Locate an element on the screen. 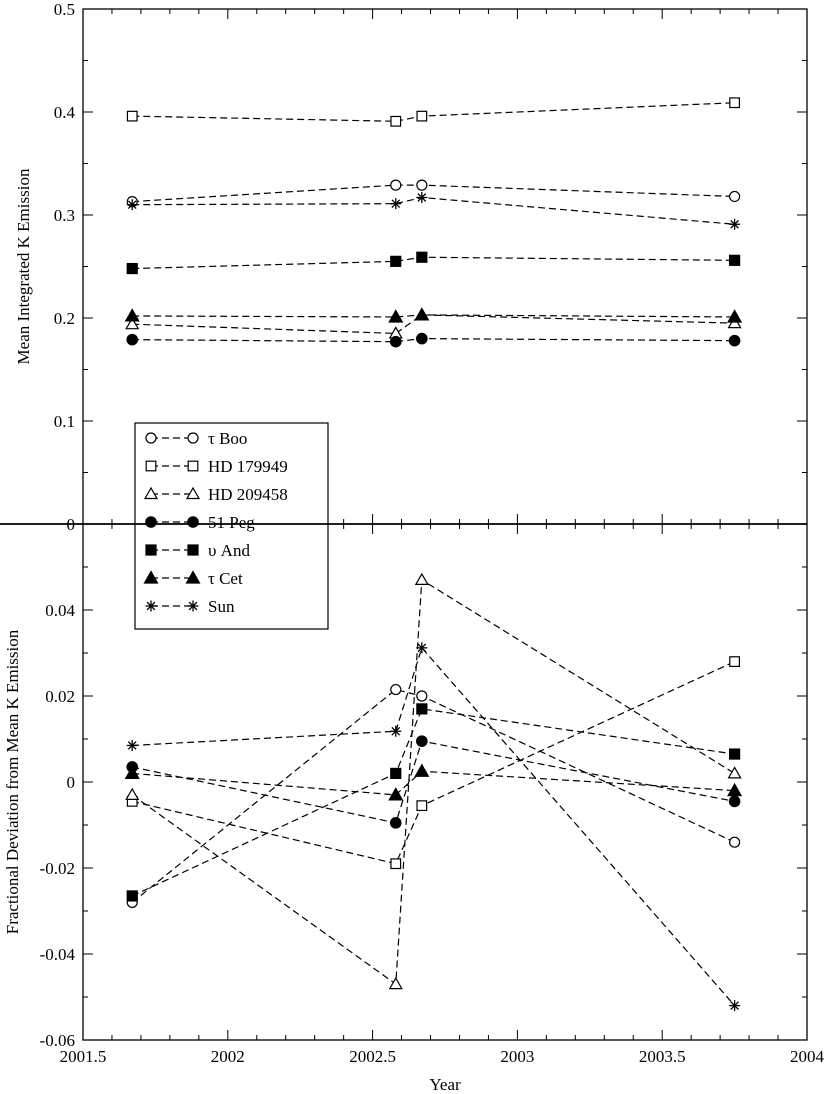 The height and width of the screenshot is (1094, 830). bottom-y-tick-label: 0.04 is located at coordinates (60, 610).